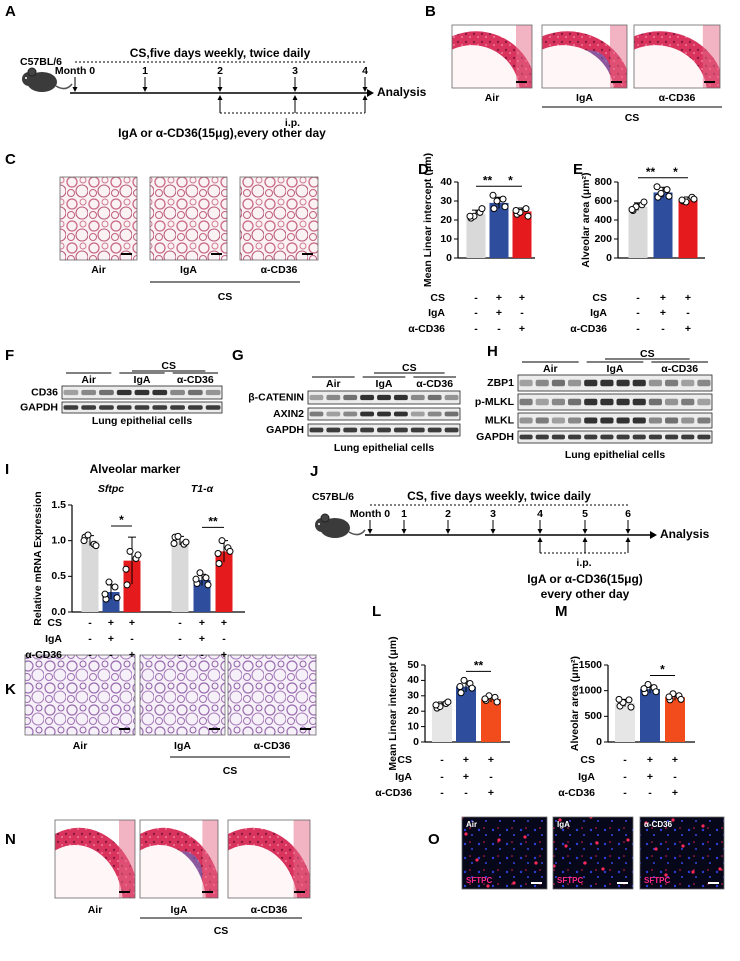 This screenshot has width=740, height=961. I want to click on y-tick-label: 1500, so click(591, 665).